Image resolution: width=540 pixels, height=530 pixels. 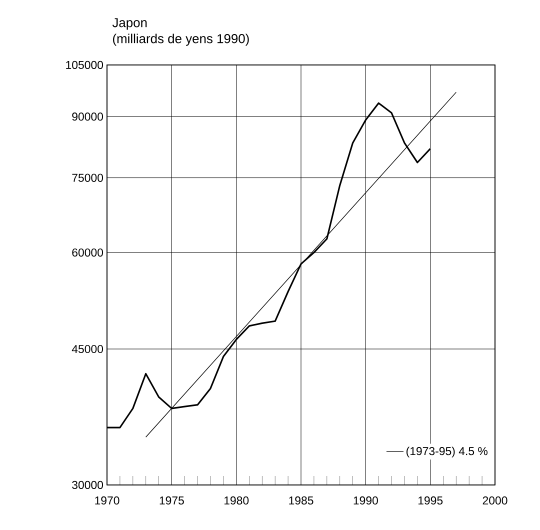 What do you see at coordinates (447, 452) in the screenshot?
I see `legend-label: (1973-95) 4.5 %` at bounding box center [447, 452].